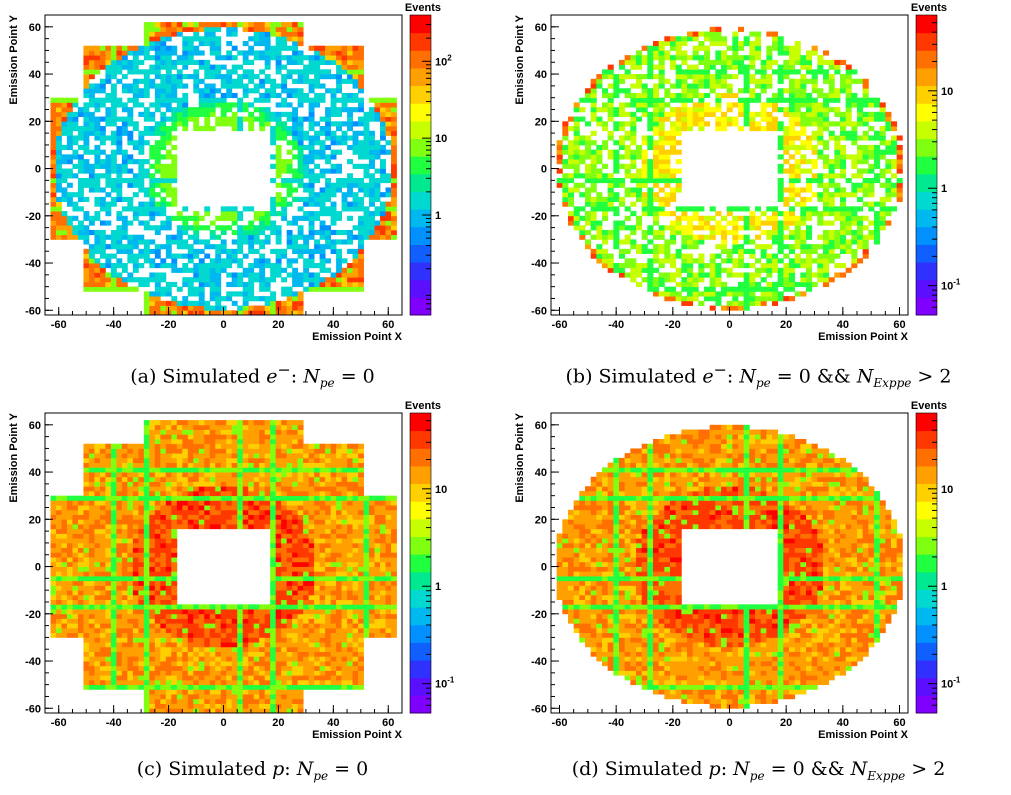  What do you see at coordinates (438, 216) in the screenshot?
I see `z-tick-label: 1` at bounding box center [438, 216].